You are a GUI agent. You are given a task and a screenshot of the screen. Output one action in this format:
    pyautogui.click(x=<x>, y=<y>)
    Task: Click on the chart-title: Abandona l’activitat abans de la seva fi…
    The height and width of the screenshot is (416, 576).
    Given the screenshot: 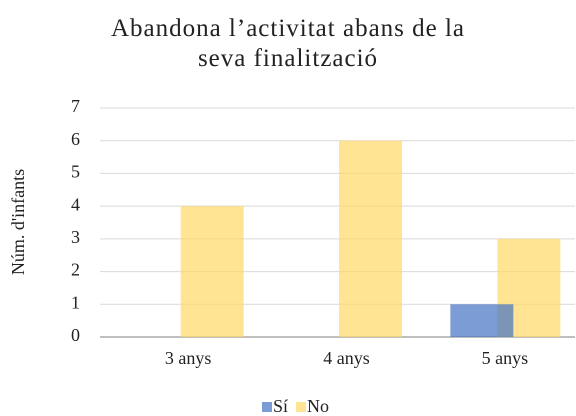 What is the action you would take?
    pyautogui.click(x=288, y=43)
    